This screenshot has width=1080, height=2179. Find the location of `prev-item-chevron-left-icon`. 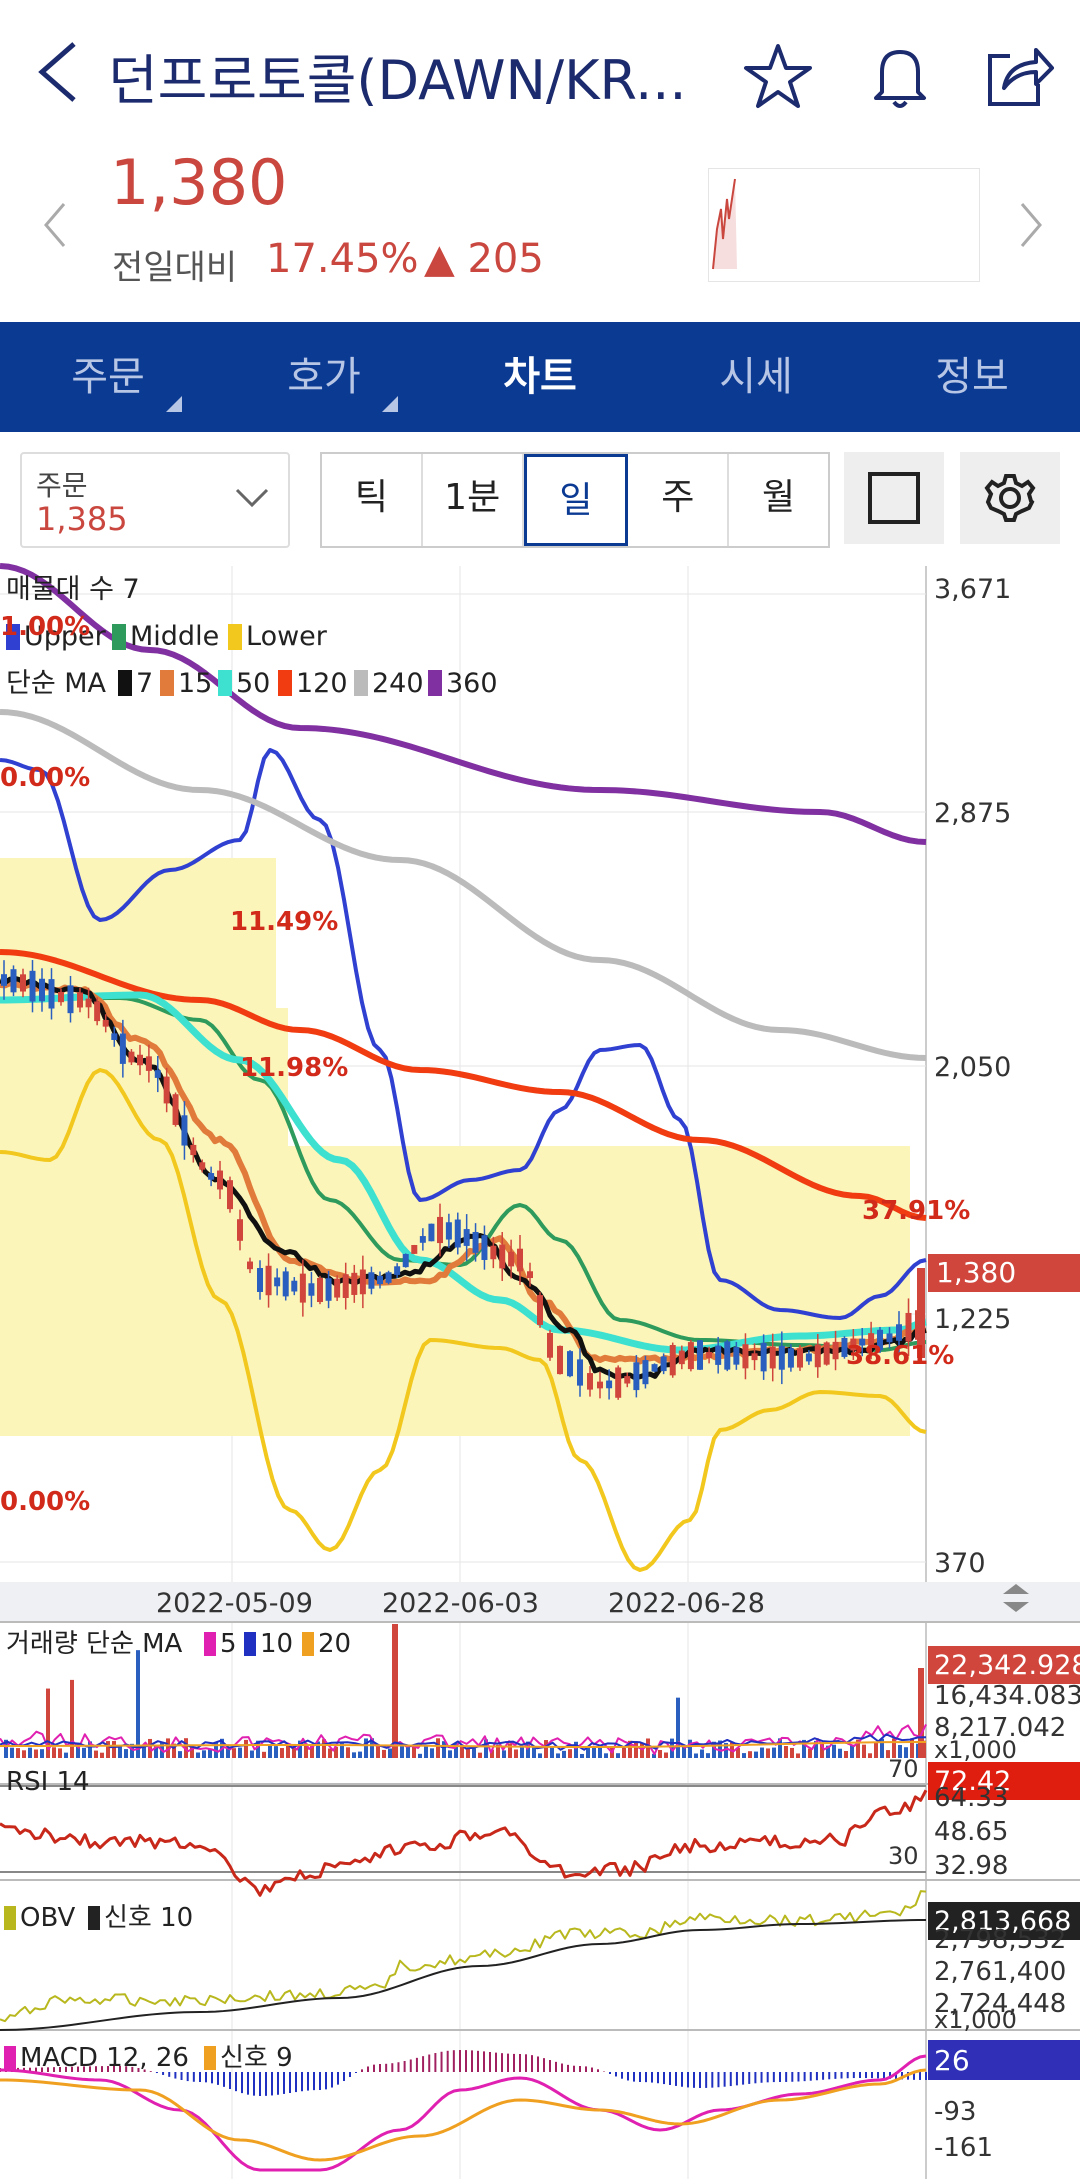

prev-item-chevron-left-icon is located at coordinates (55, 225).